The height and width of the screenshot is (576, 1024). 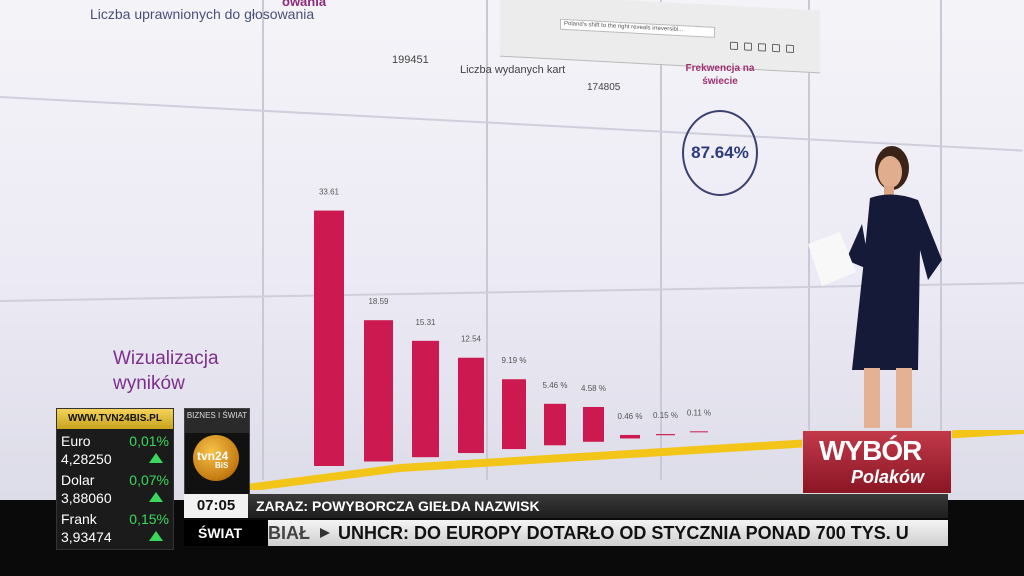 What do you see at coordinates (226, 533) in the screenshot?
I see `ticker-section-label: ŚWIAT` at bounding box center [226, 533].